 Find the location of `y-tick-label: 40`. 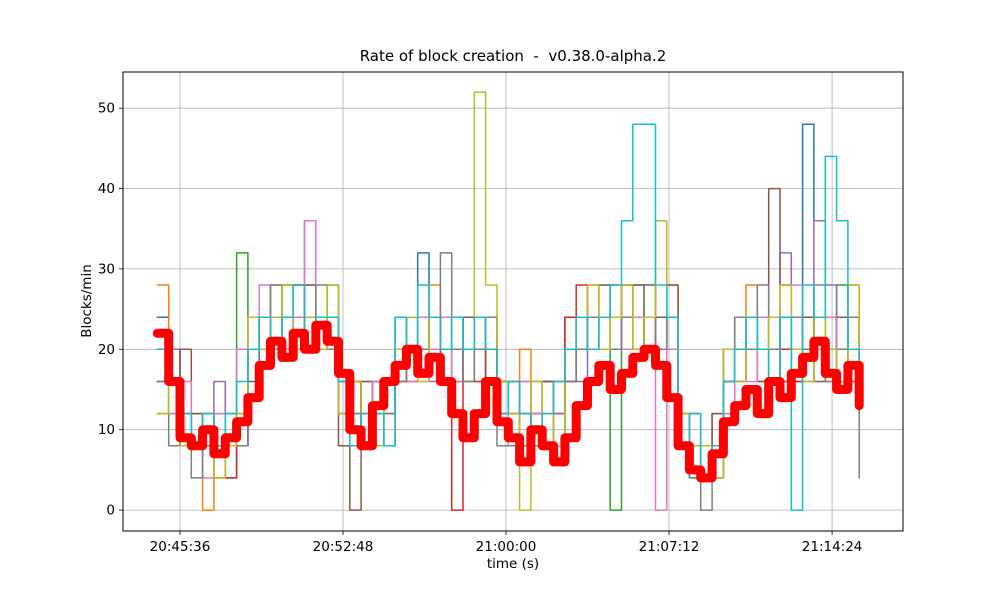

y-tick-label: 40 is located at coordinates (106, 189).